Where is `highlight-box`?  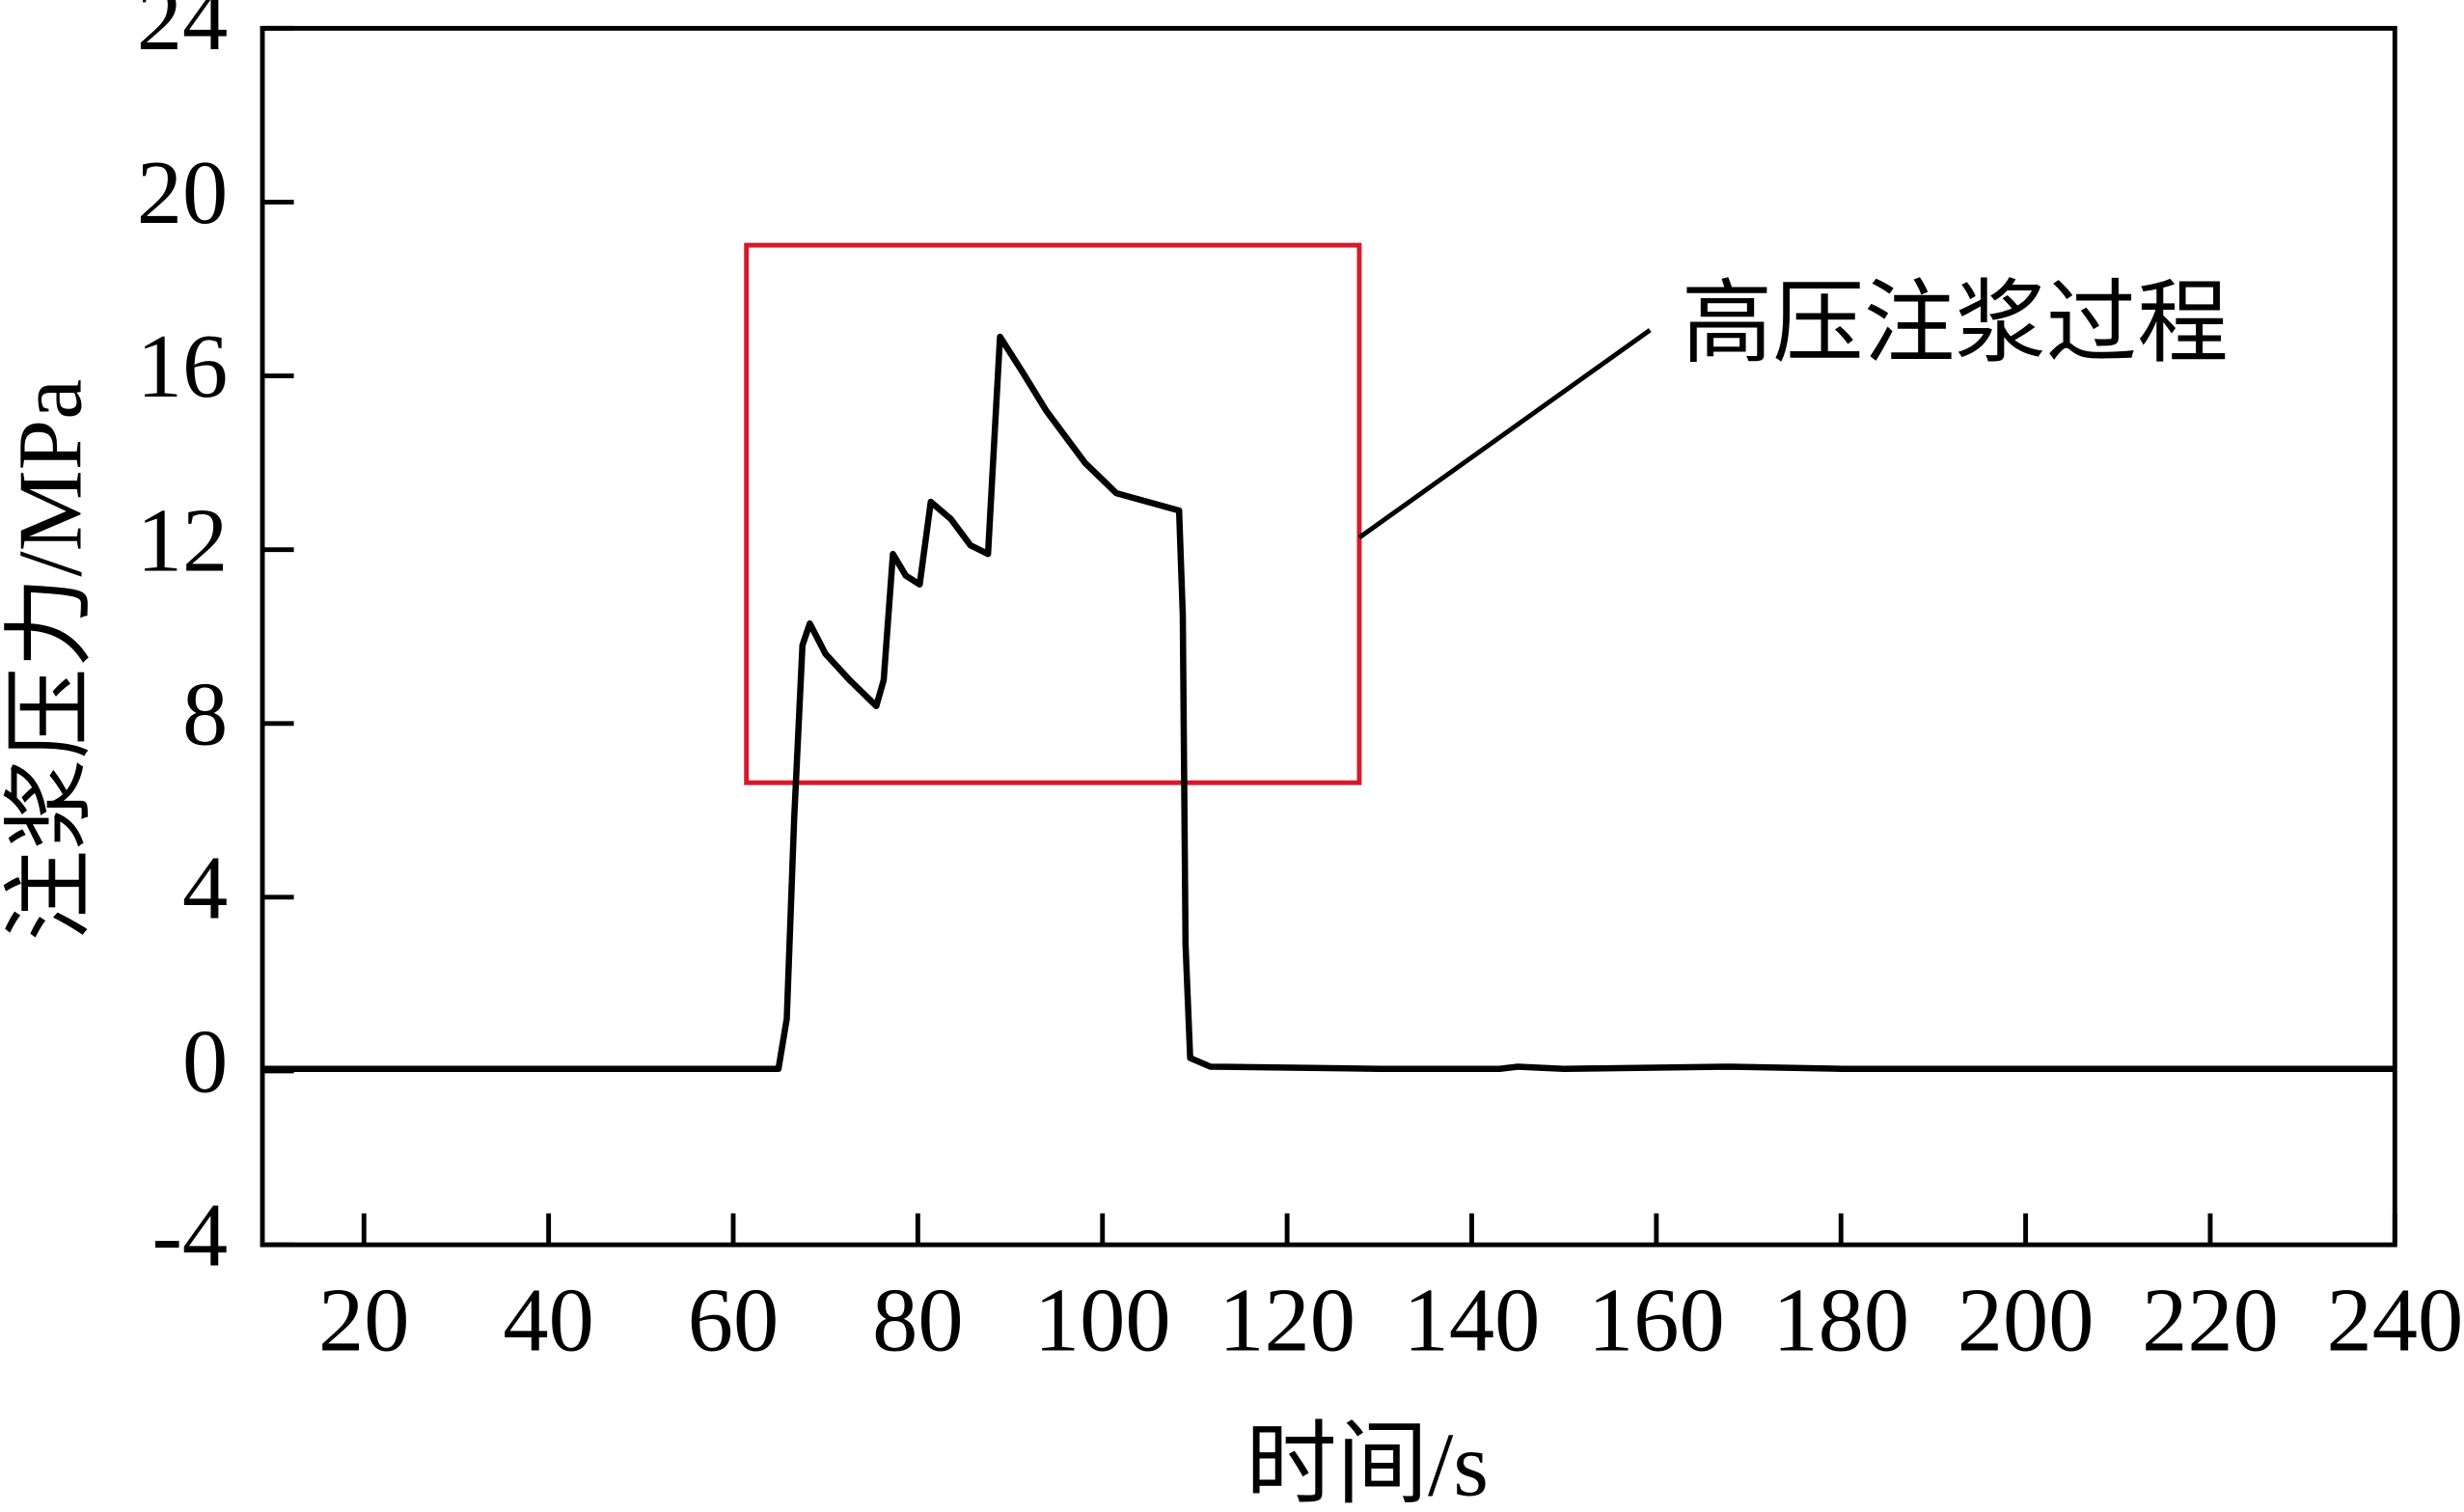
highlight-box is located at coordinates (1053, 513).